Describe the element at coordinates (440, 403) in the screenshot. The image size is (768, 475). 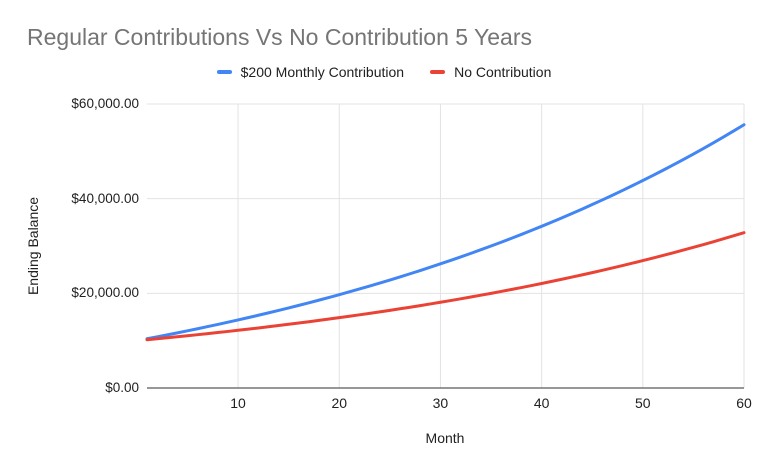
I see `x-tick-label: 30` at that location.